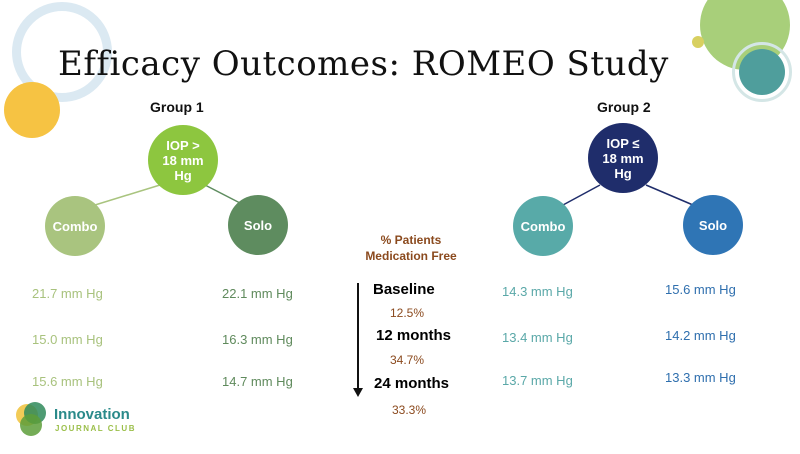 This screenshot has height=454, width=800. What do you see at coordinates (32, 110) in the screenshot?
I see `decor-yellow-circle` at bounding box center [32, 110].